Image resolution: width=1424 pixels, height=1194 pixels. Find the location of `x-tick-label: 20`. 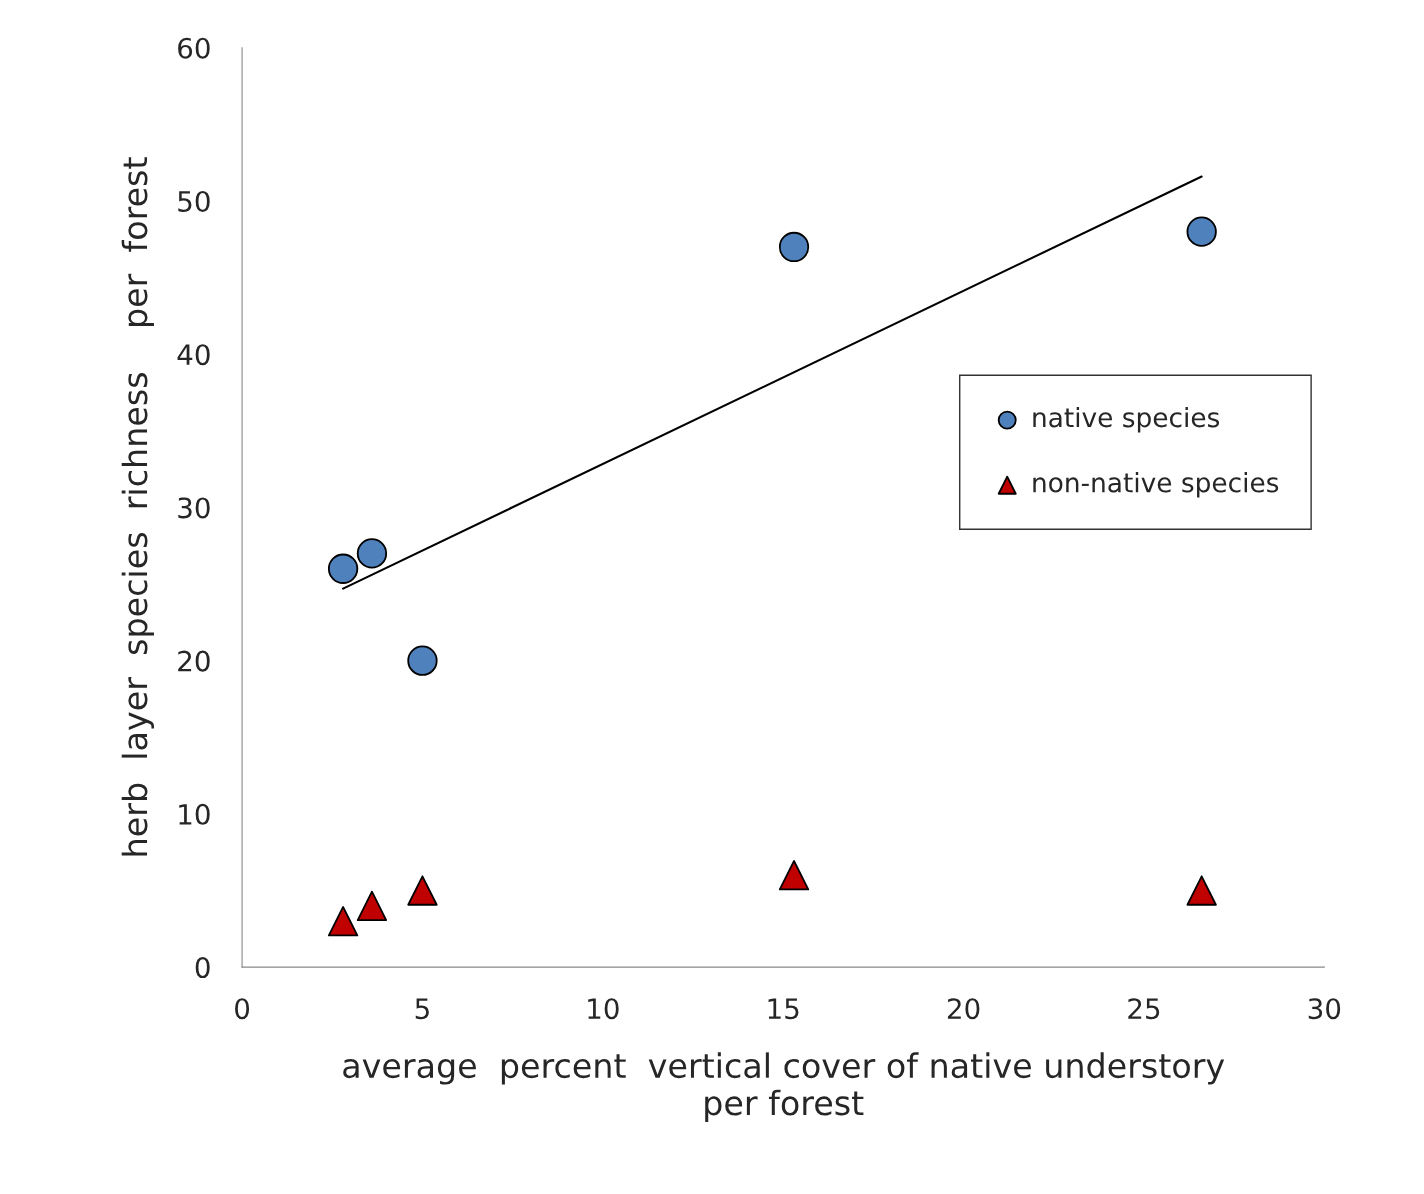

x-tick-label: 20 is located at coordinates (963, 1009).